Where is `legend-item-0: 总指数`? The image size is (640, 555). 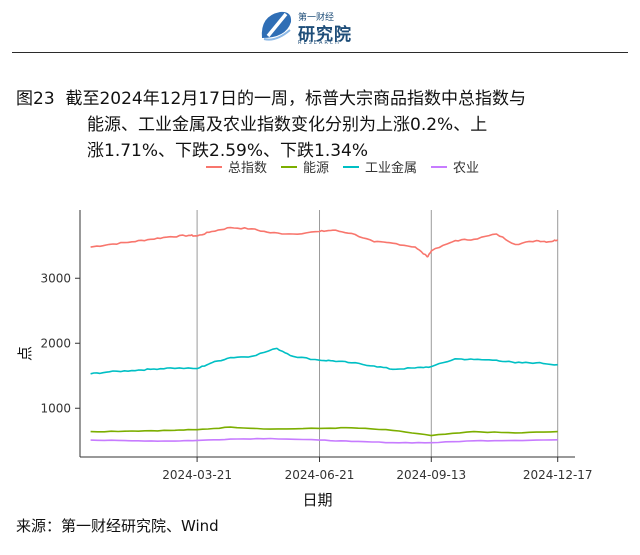
legend-item-0: 总指数 is located at coordinates (236, 168).